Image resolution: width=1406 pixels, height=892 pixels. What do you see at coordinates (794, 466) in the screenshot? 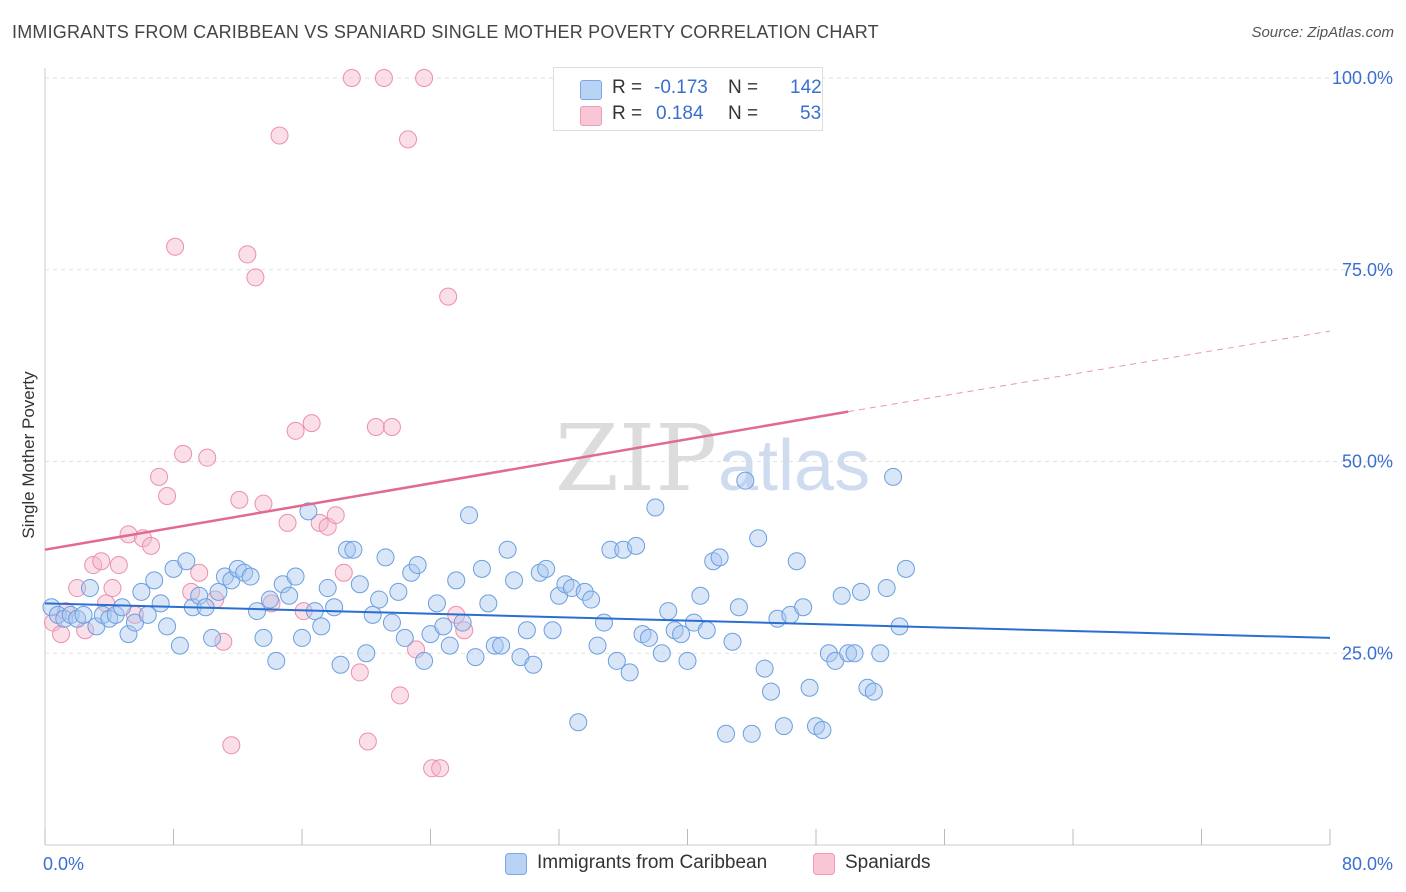
I see `watermark-atlas: atlas` at bounding box center [794, 466].